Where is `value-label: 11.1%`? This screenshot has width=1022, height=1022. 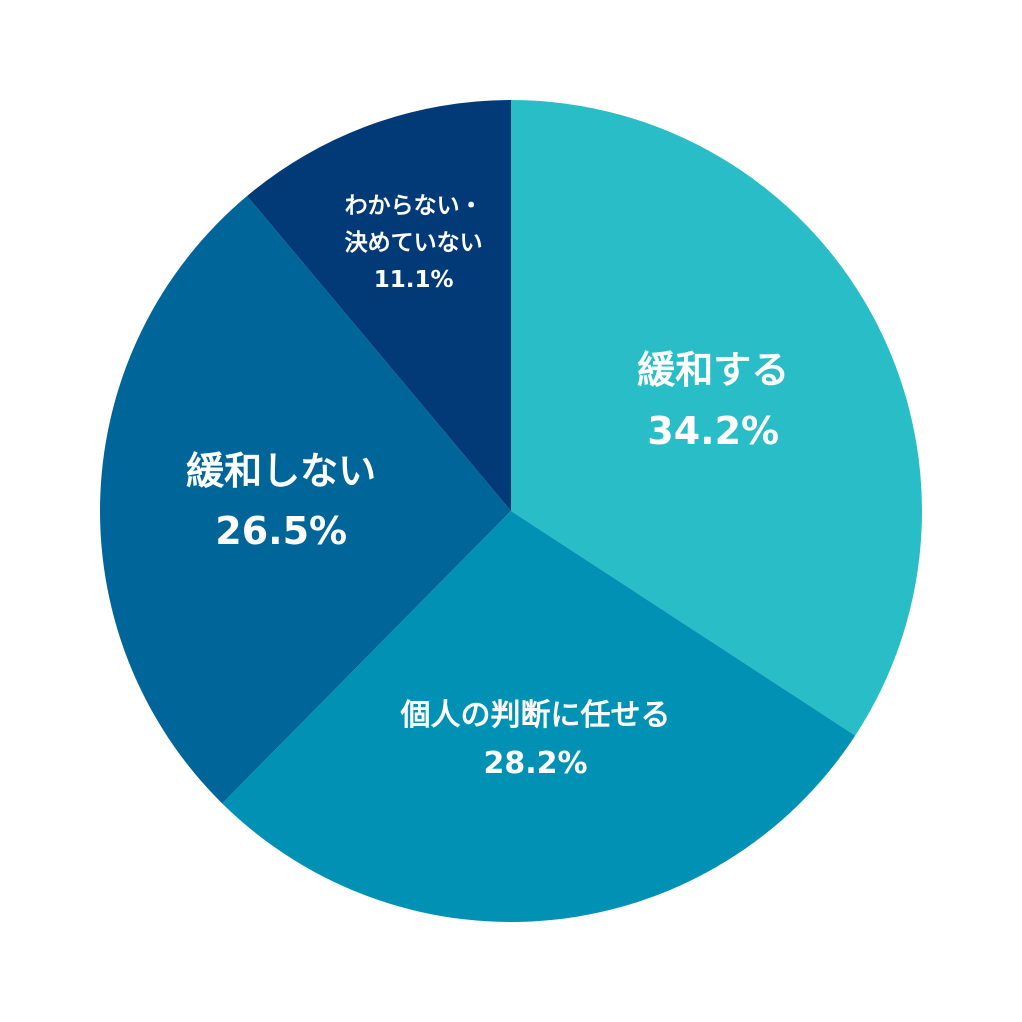 value-label: 11.1% is located at coordinates (413, 279).